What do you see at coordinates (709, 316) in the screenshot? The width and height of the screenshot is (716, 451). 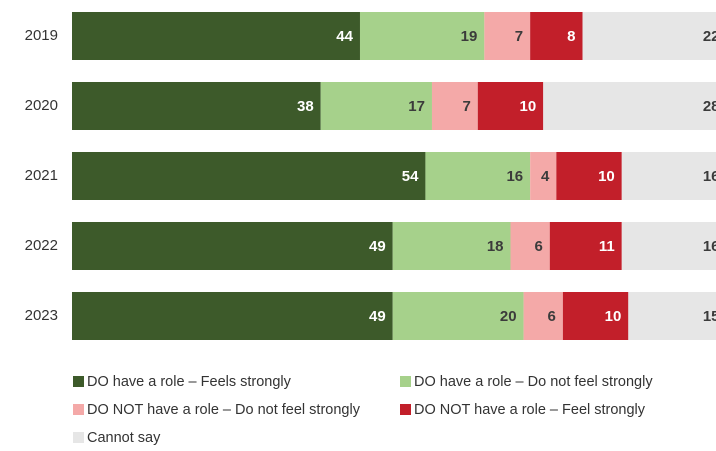 I see `data-label: 15` at bounding box center [709, 316].